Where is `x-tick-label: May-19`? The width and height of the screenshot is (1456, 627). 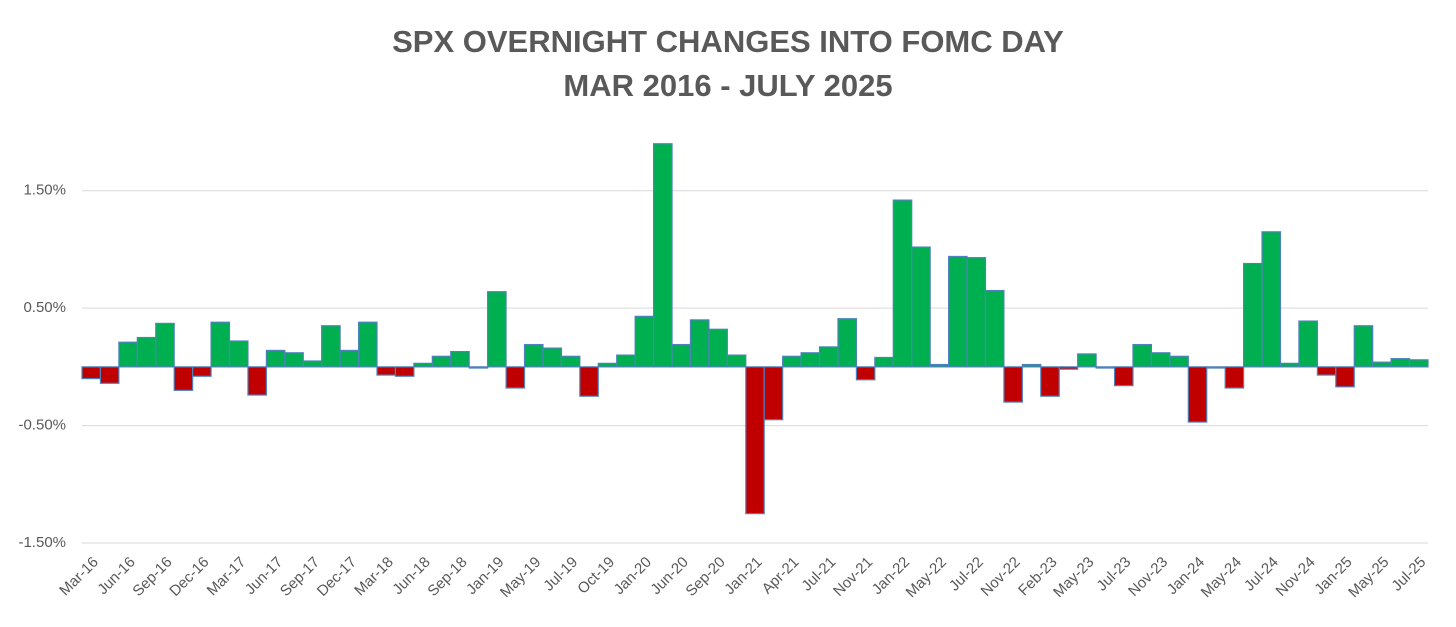
x-tick-label: May-19 is located at coordinates (520, 577).